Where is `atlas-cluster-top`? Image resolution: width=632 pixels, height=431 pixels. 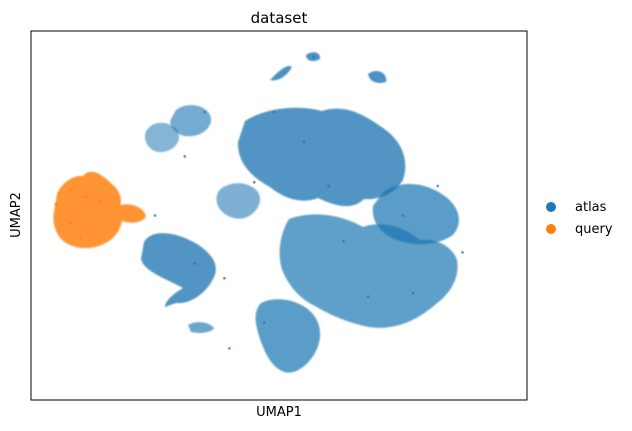 atlas-cluster-top is located at coordinates (321, 157).